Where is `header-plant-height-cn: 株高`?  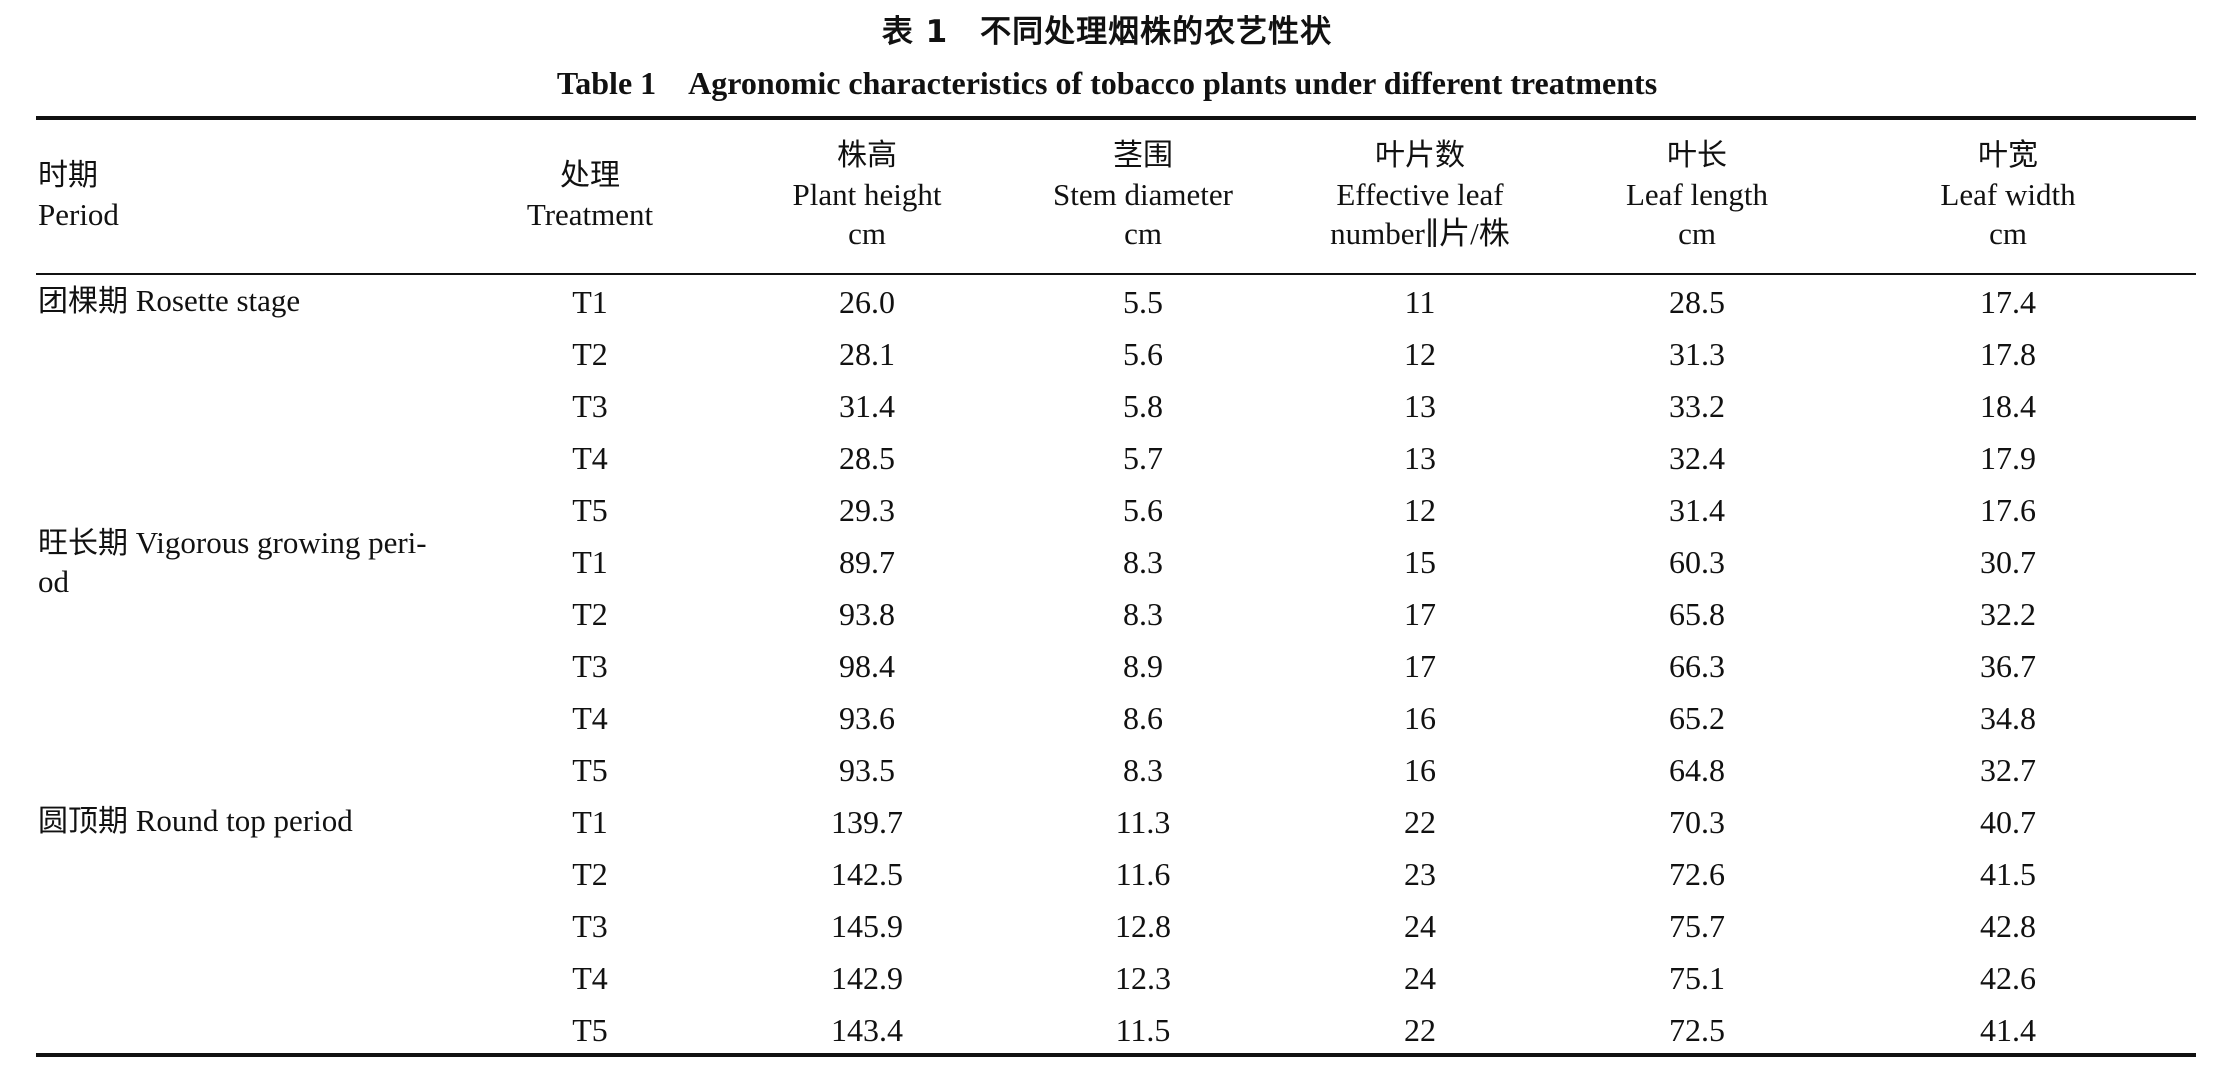
header-plant-height-cn: 株高 is located at coordinates (867, 155).